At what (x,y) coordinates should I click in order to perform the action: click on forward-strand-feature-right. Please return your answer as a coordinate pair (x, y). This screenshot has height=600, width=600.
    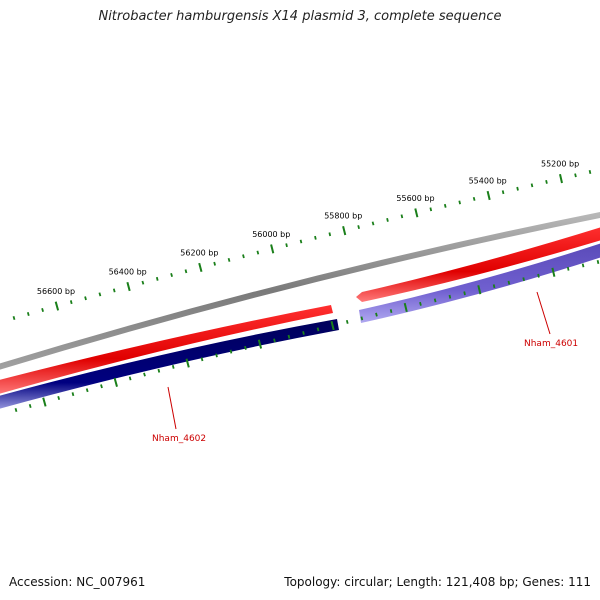
    Looking at the image, I should click on (478, 264).